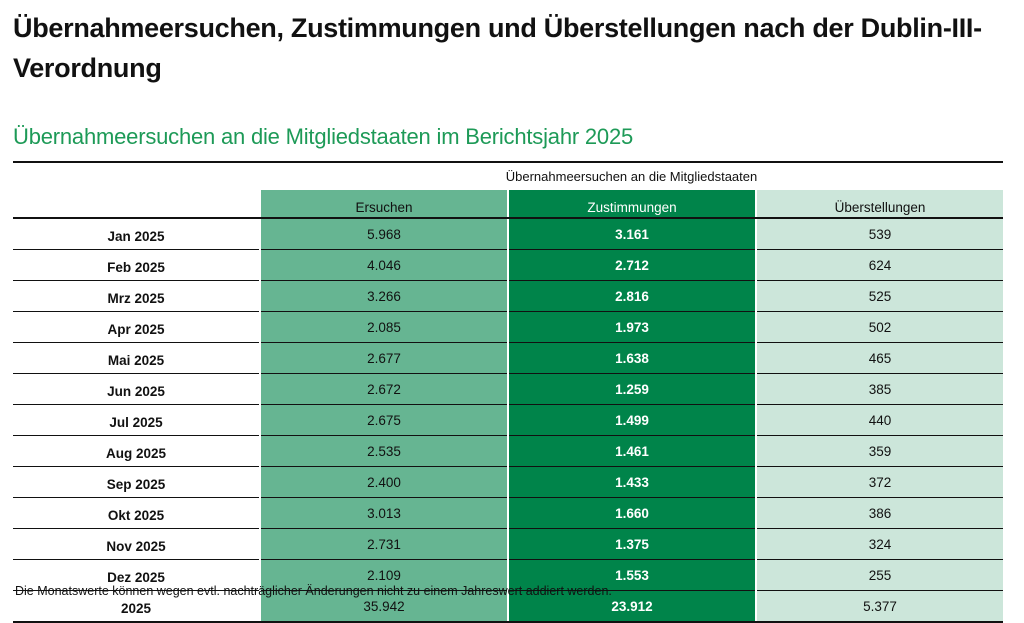 Image resolution: width=1024 pixels, height=623 pixels. I want to click on cell-ueberstellungen: 372, so click(880, 482).